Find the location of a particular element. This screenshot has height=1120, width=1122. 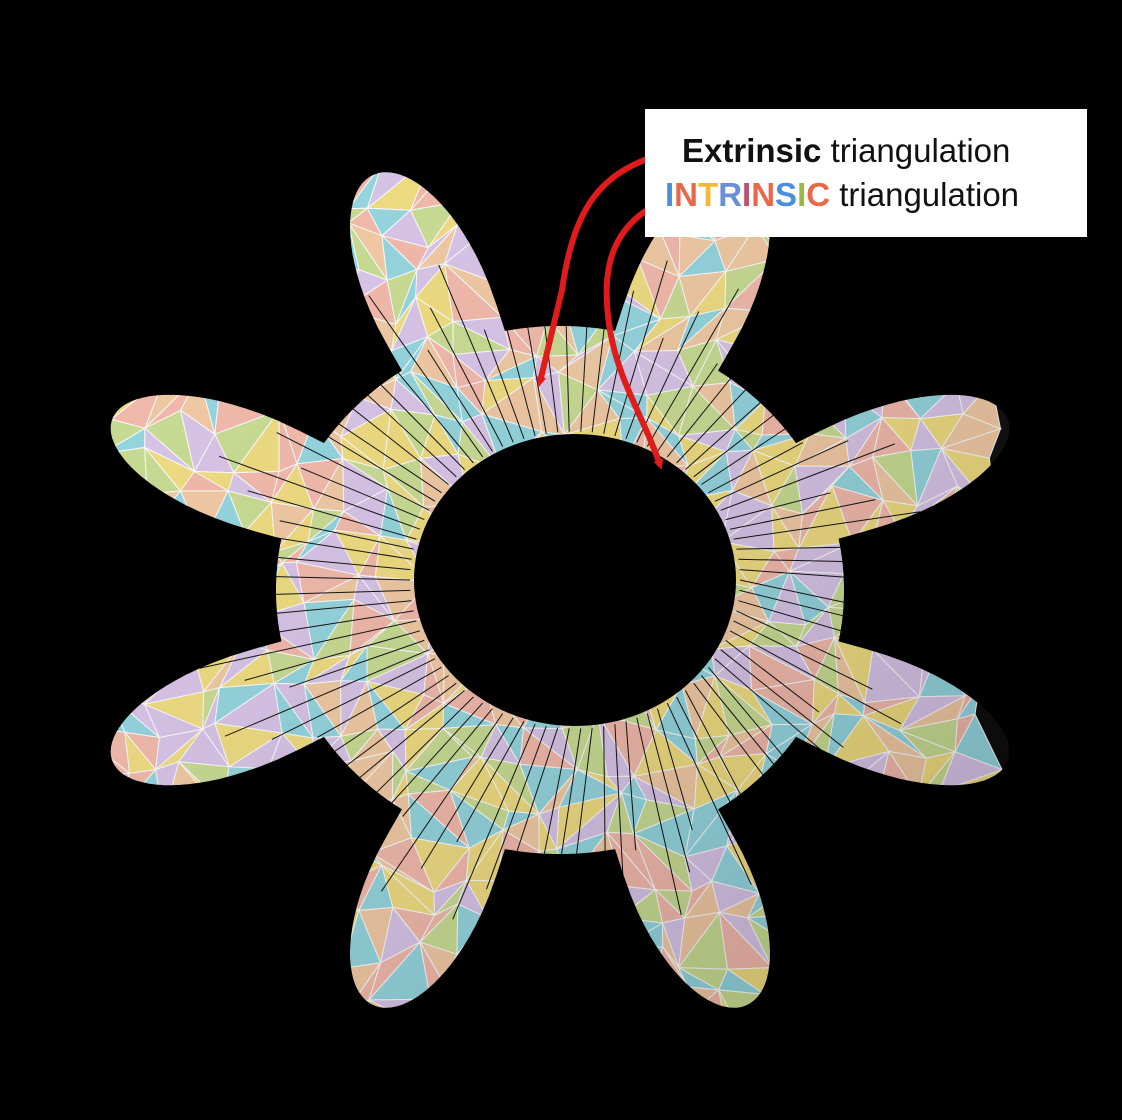

legend-intrinsic-letter: N is located at coordinates (686, 194).